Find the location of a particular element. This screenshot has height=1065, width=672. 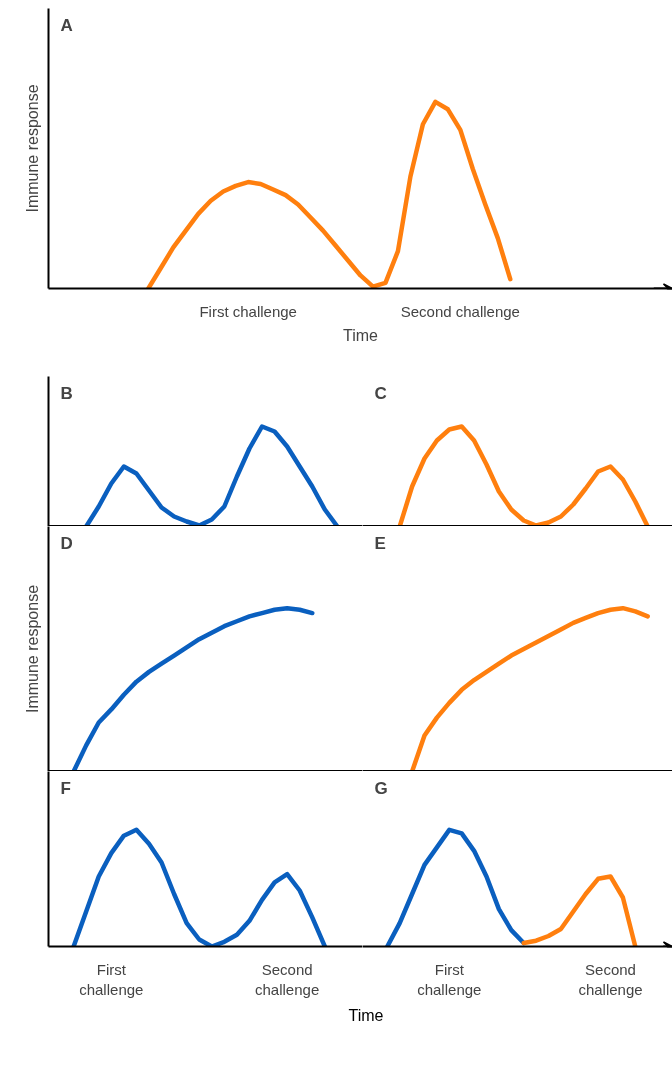

chart-title: B is located at coordinates (66, 393).